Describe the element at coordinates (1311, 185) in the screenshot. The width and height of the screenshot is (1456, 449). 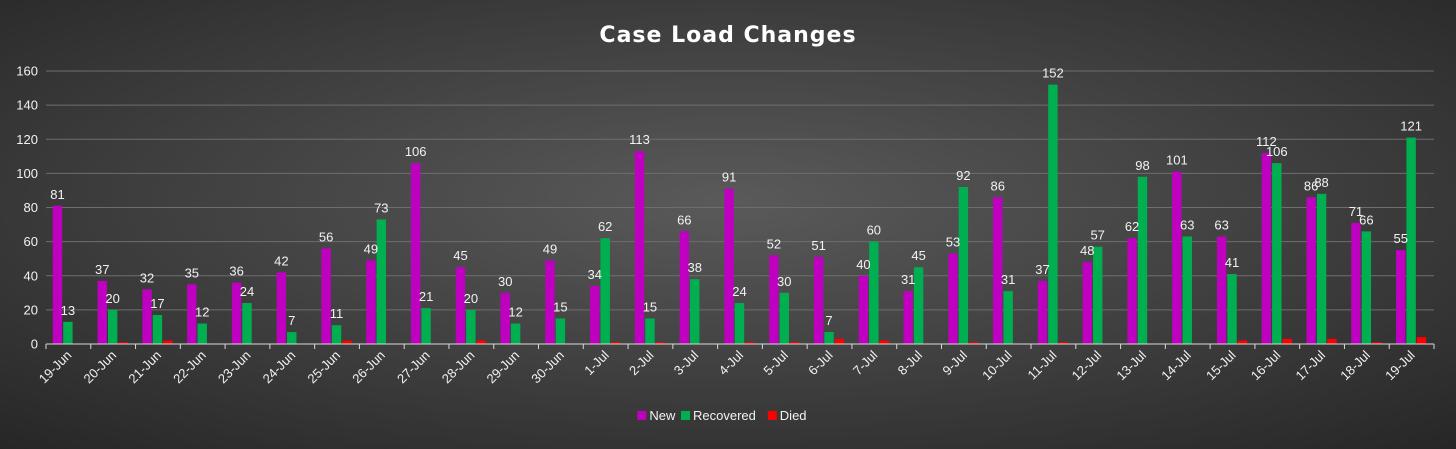
I see `data-label-new: 86` at that location.